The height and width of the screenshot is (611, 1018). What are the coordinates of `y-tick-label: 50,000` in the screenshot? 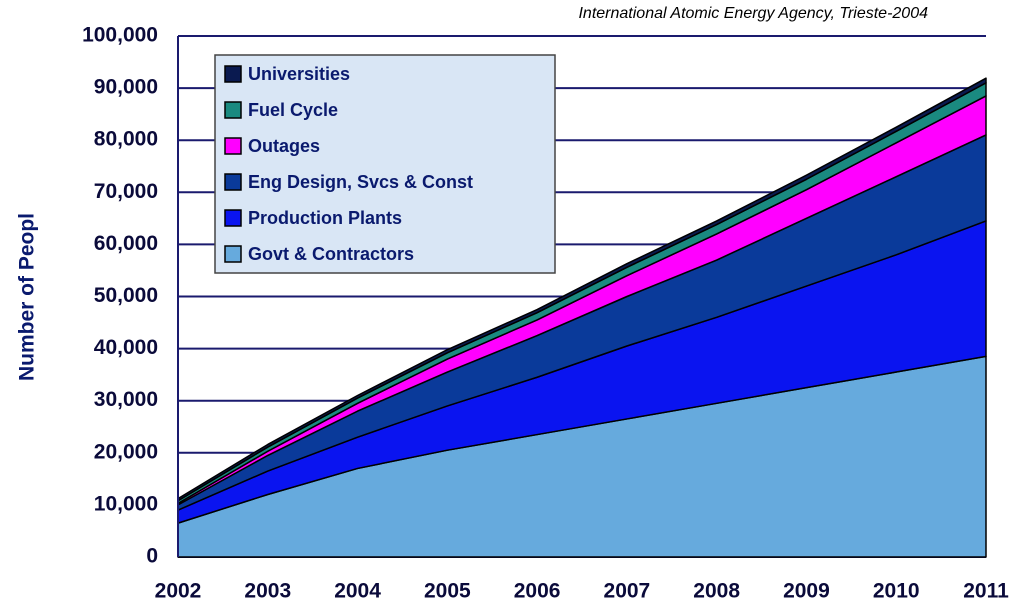 It's located at (126, 295).